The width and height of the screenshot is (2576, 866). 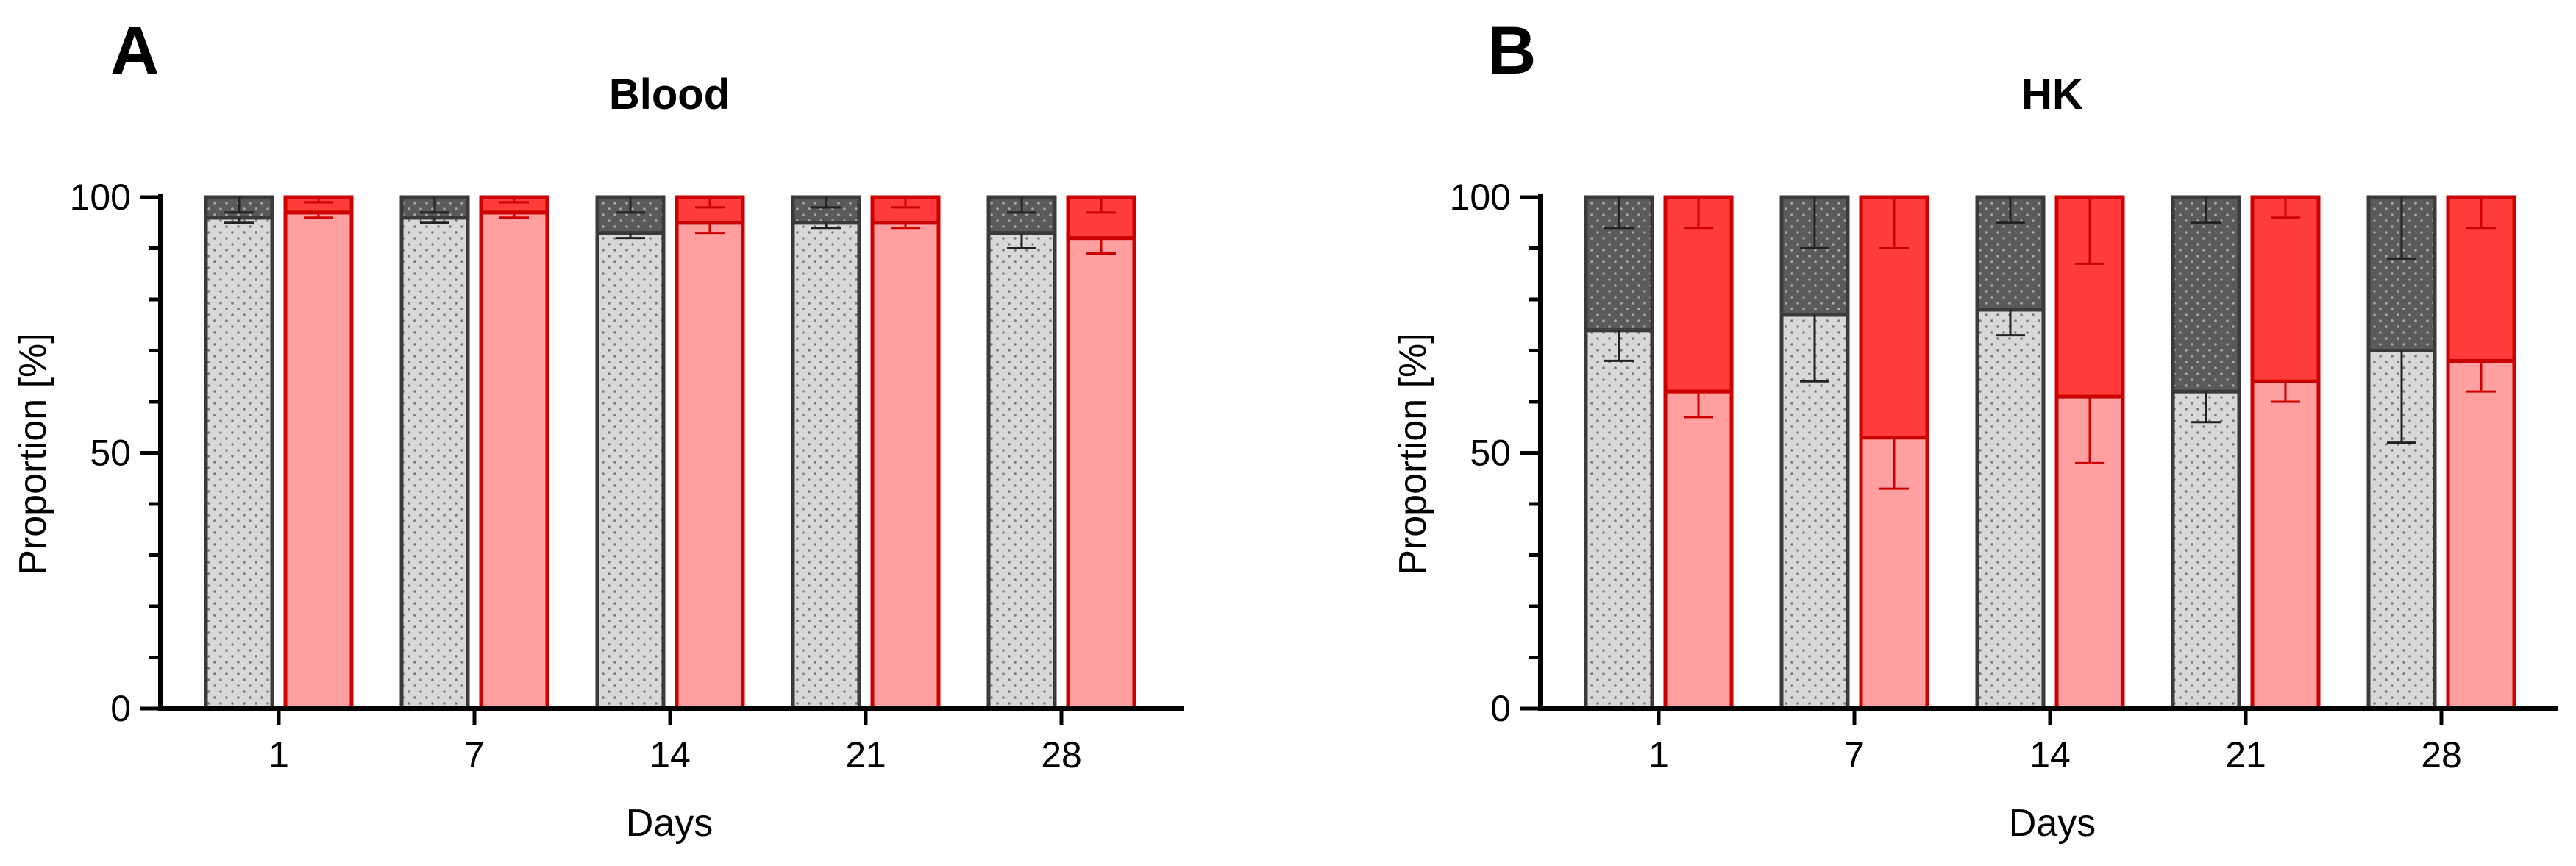 I want to click on panel-b-ylabel: Proportion [%], so click(x=1413, y=454).